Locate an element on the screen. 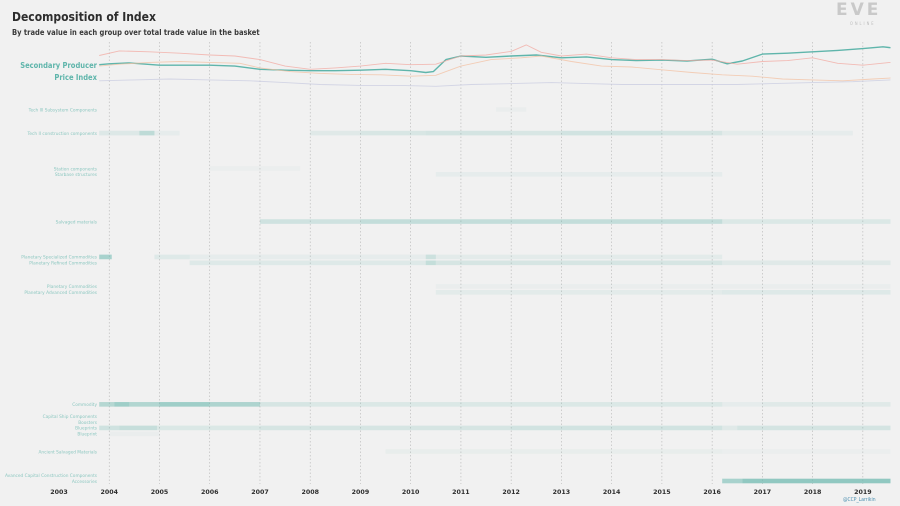  eve-online-logo: EVE ONLINE is located at coordinates (867, 15).